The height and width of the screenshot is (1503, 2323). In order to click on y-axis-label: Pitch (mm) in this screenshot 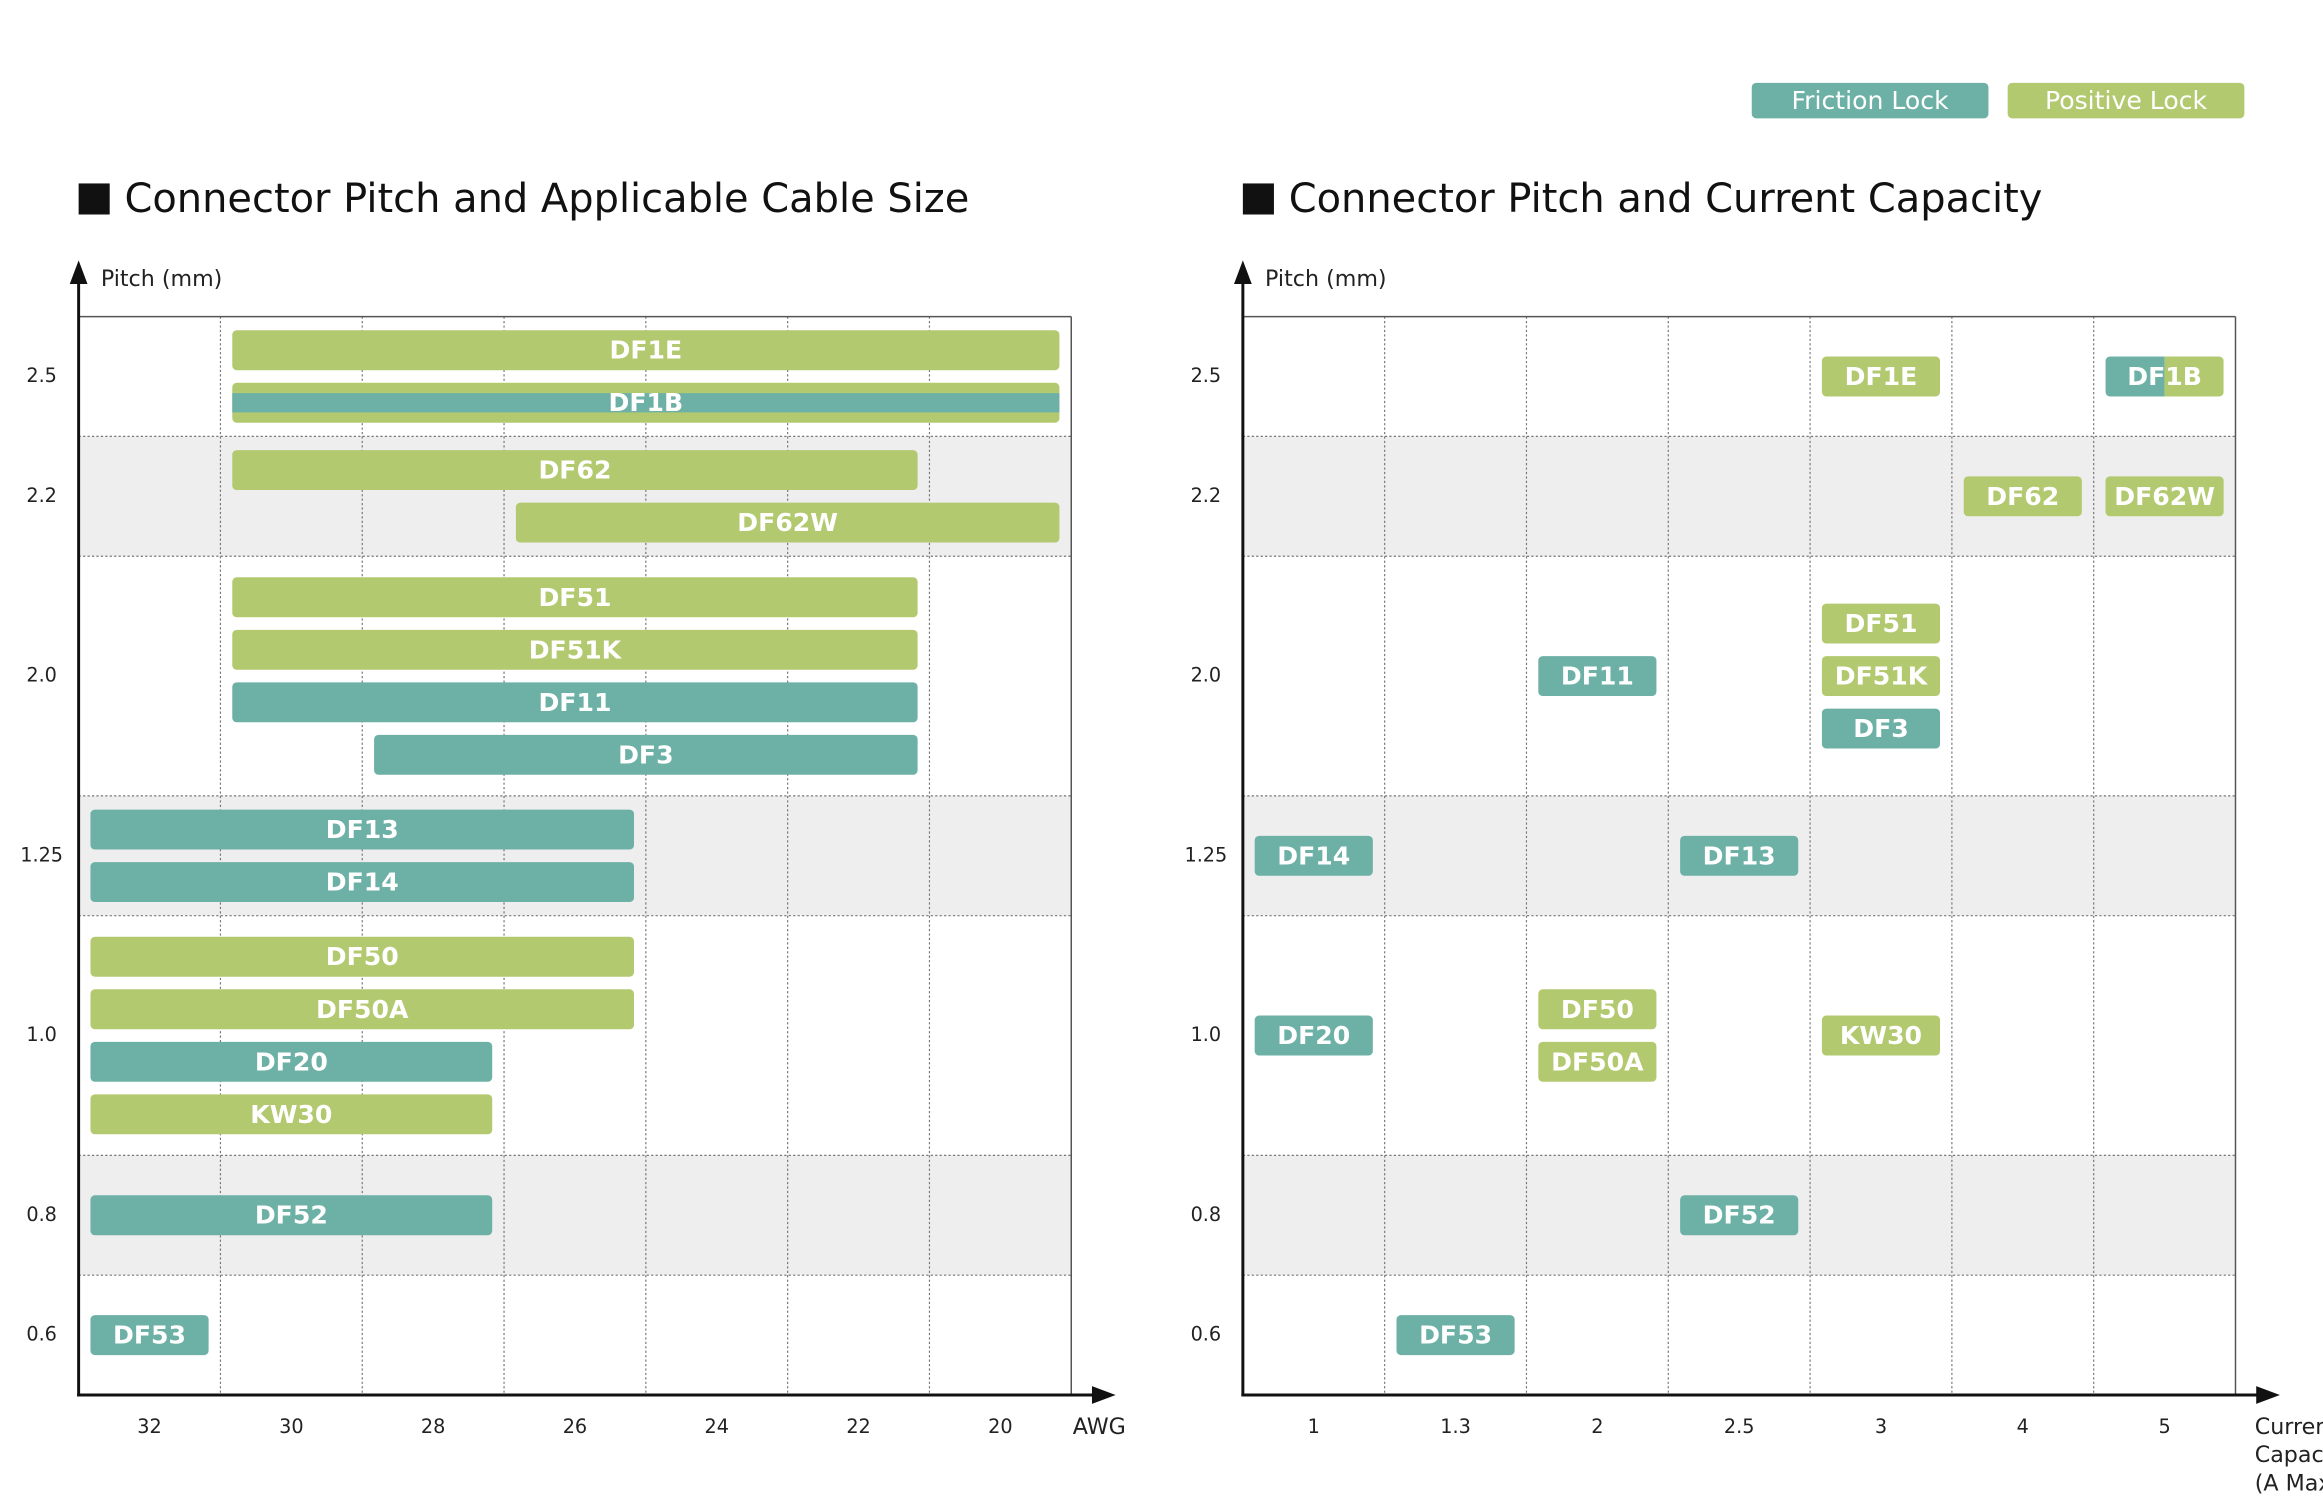, I will do `click(162, 279)`.